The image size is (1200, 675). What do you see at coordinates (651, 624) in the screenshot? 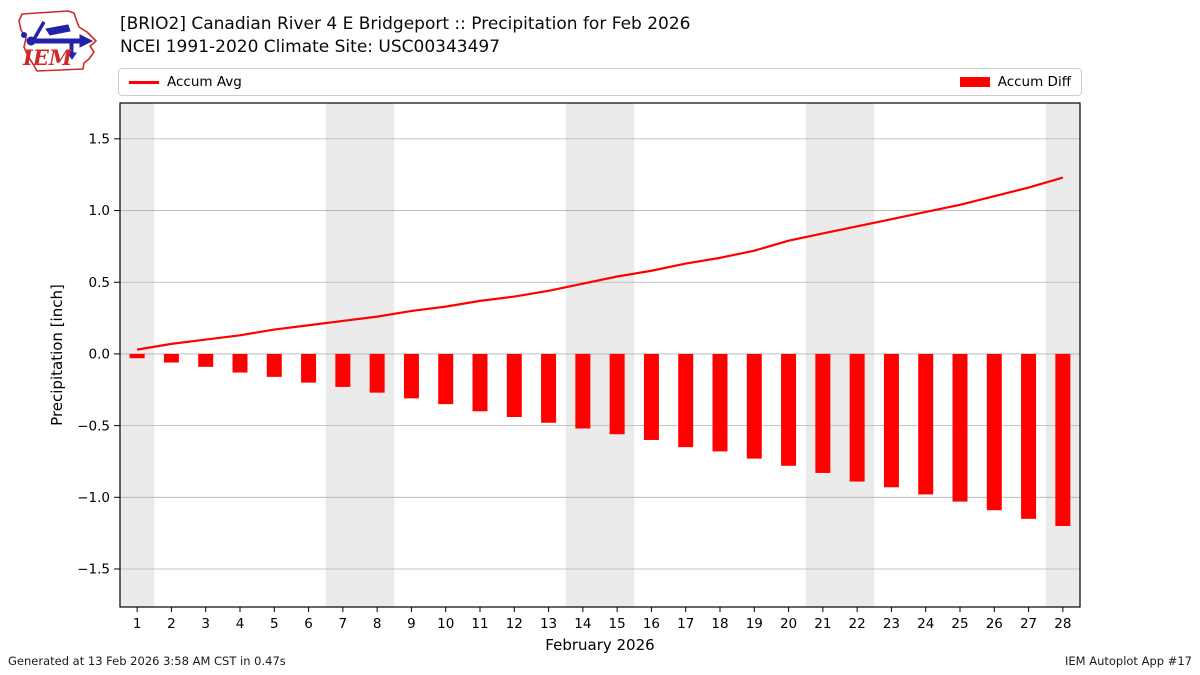
I see `svg-text: 16` at bounding box center [651, 624].